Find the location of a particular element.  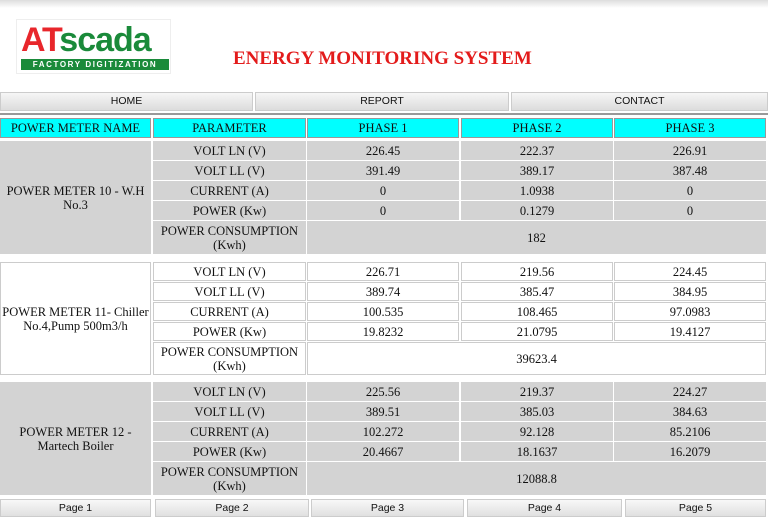

power-phase-2: 0.1279 is located at coordinates (537, 210).